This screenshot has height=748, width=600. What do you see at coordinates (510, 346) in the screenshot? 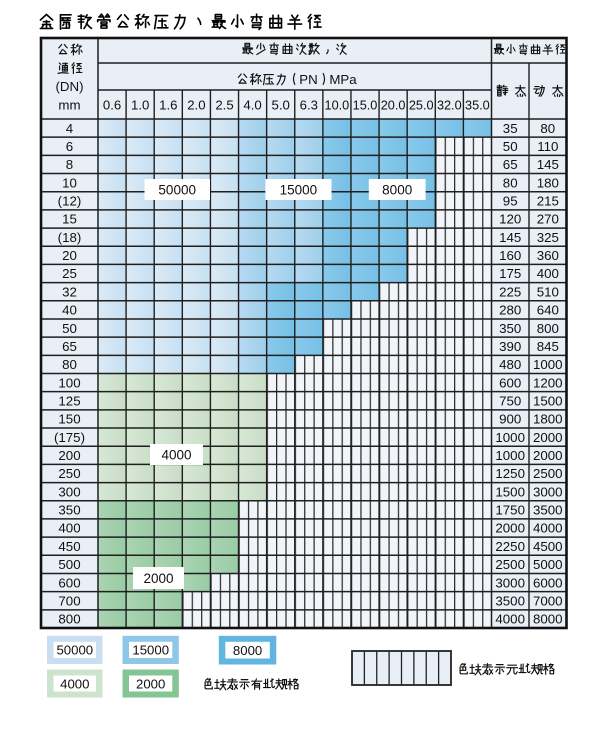
I see `svg-text: 390` at bounding box center [510, 346].